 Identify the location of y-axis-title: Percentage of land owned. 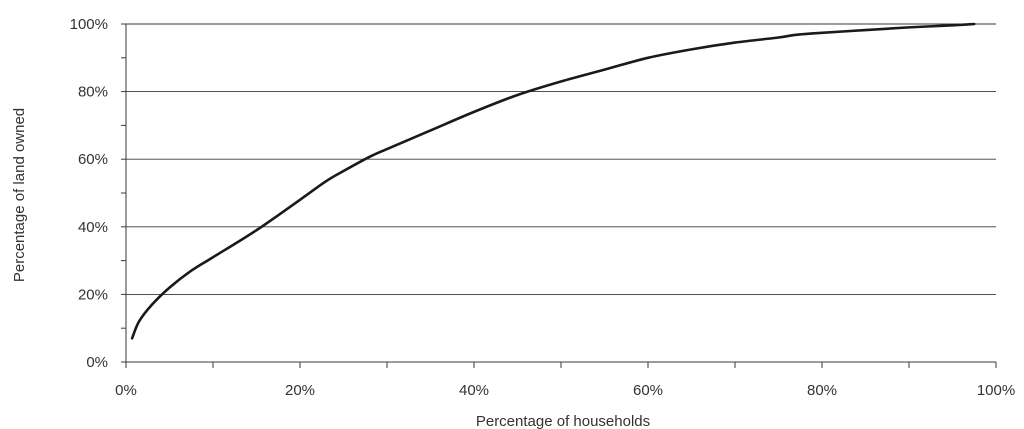
(19, 195).